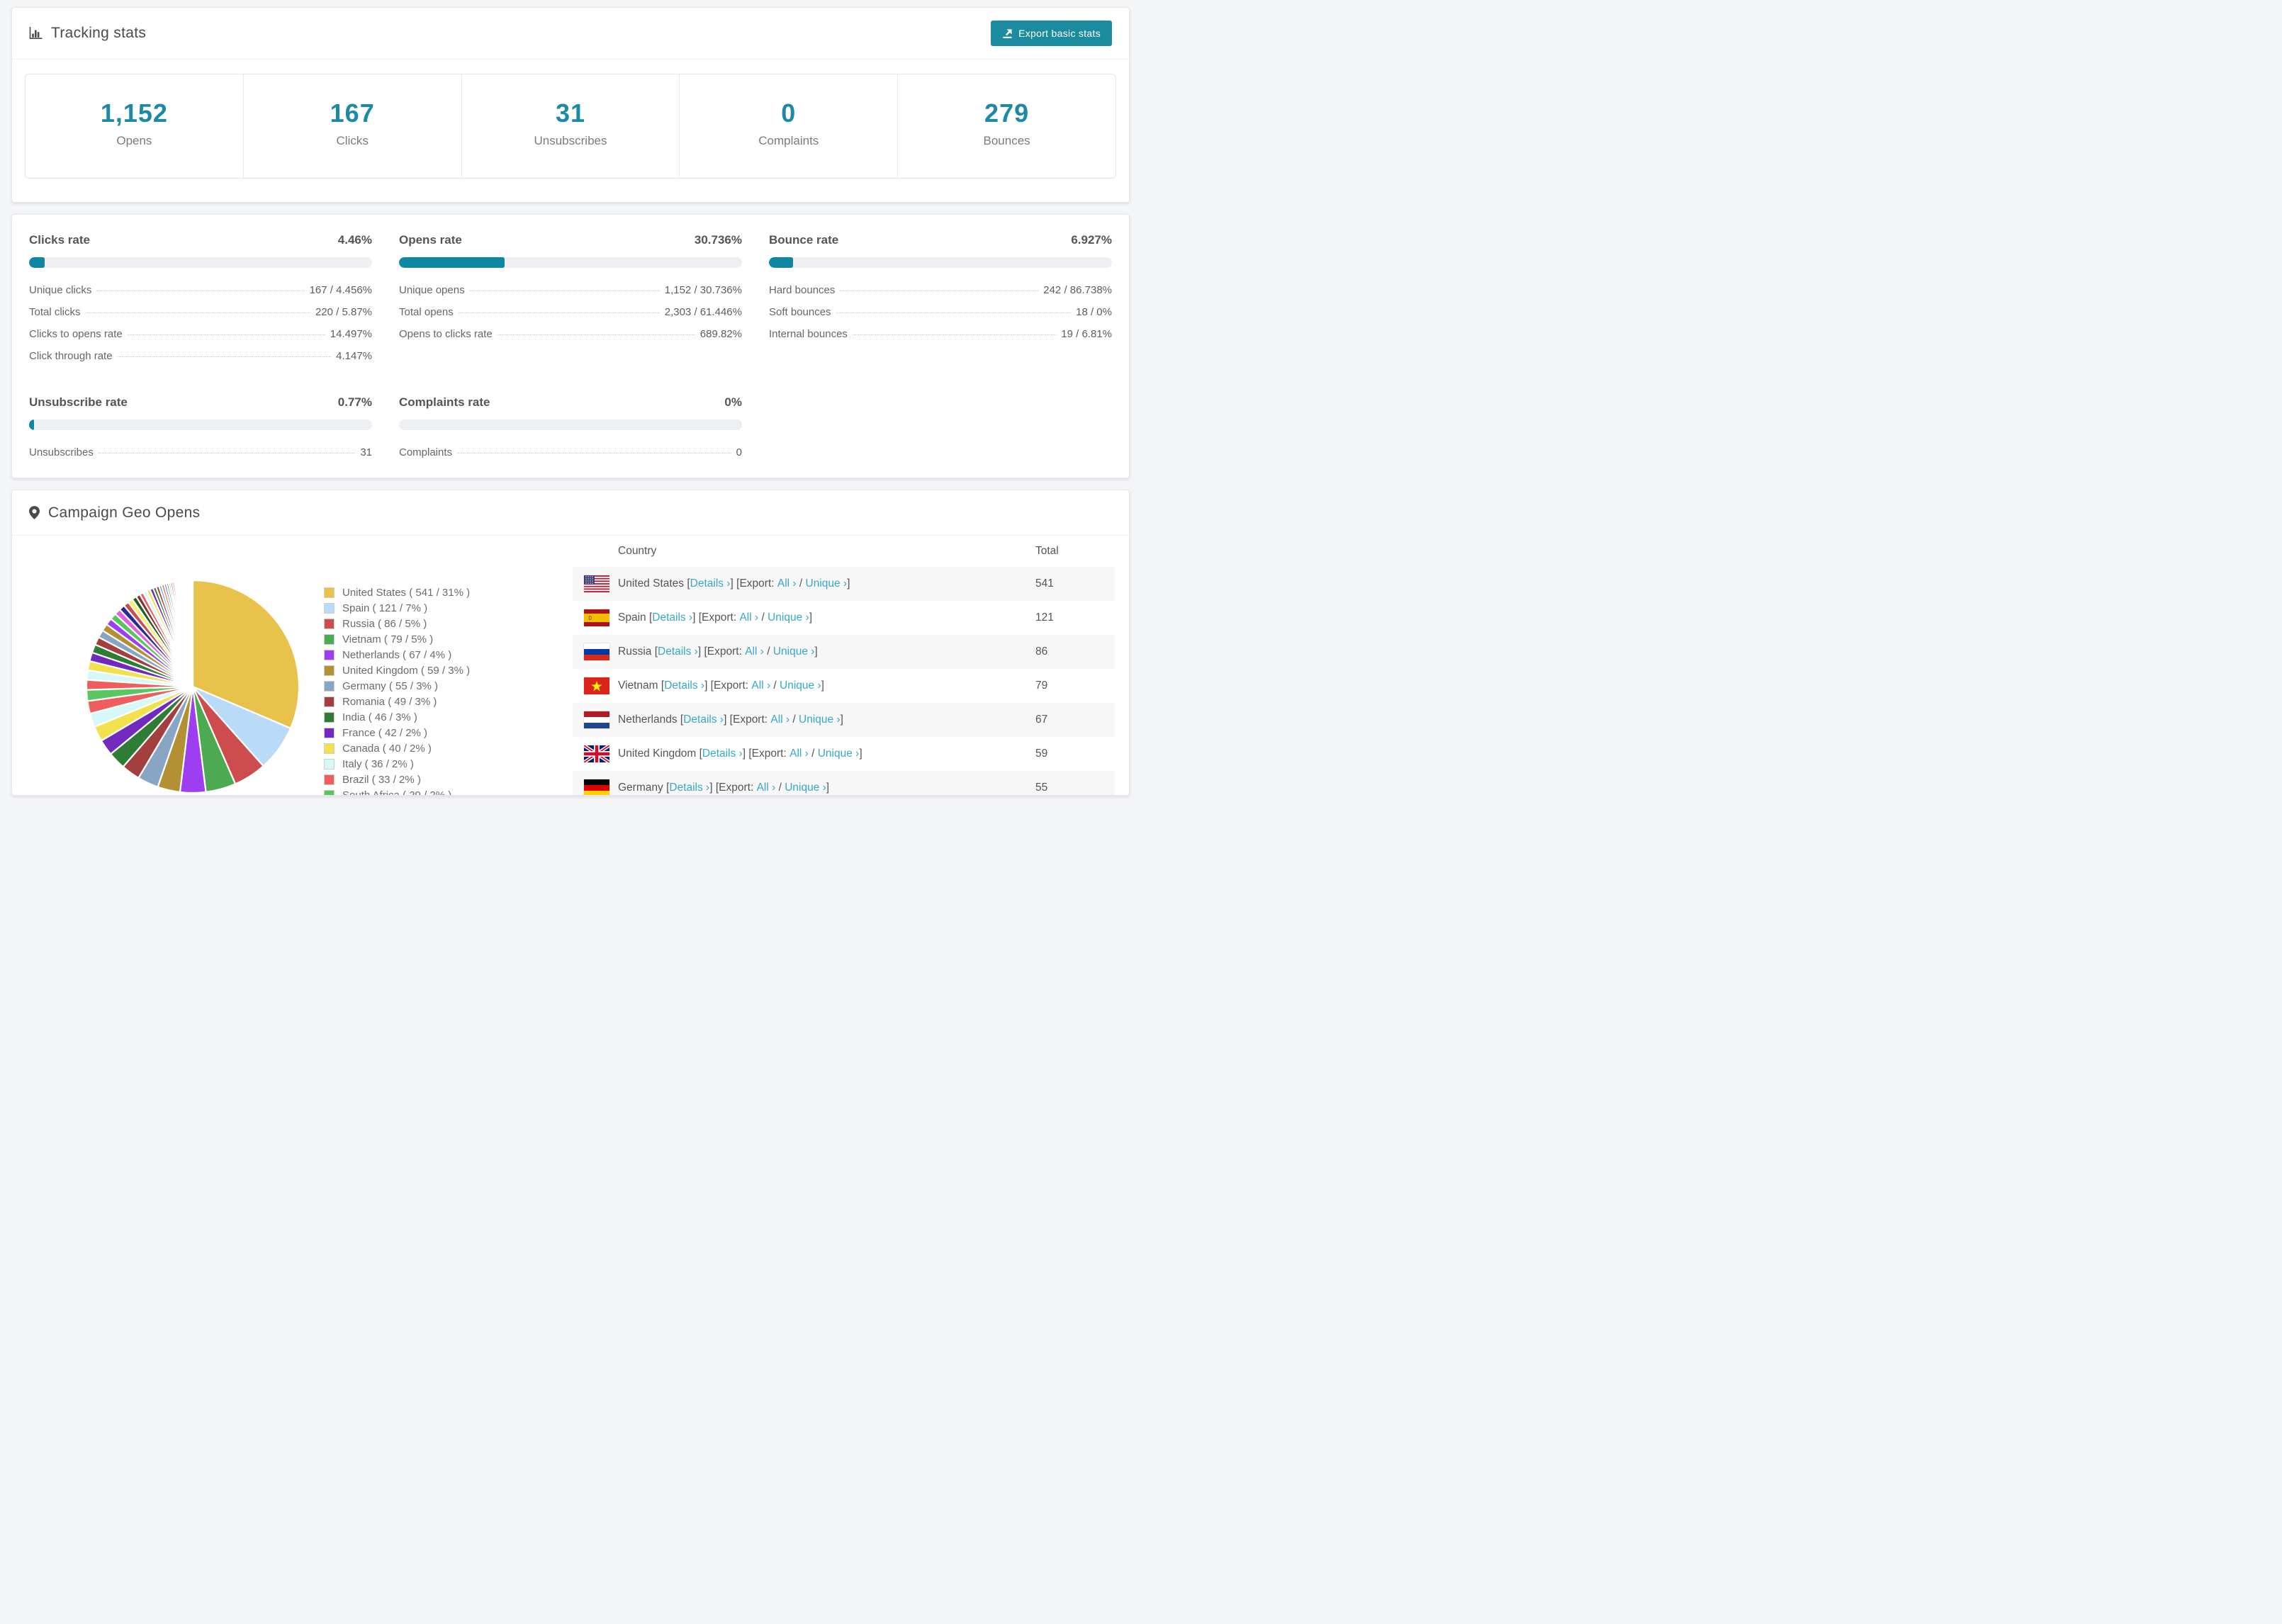  Describe the element at coordinates (37, 263) in the screenshot. I see `rate-progress-fill` at that location.